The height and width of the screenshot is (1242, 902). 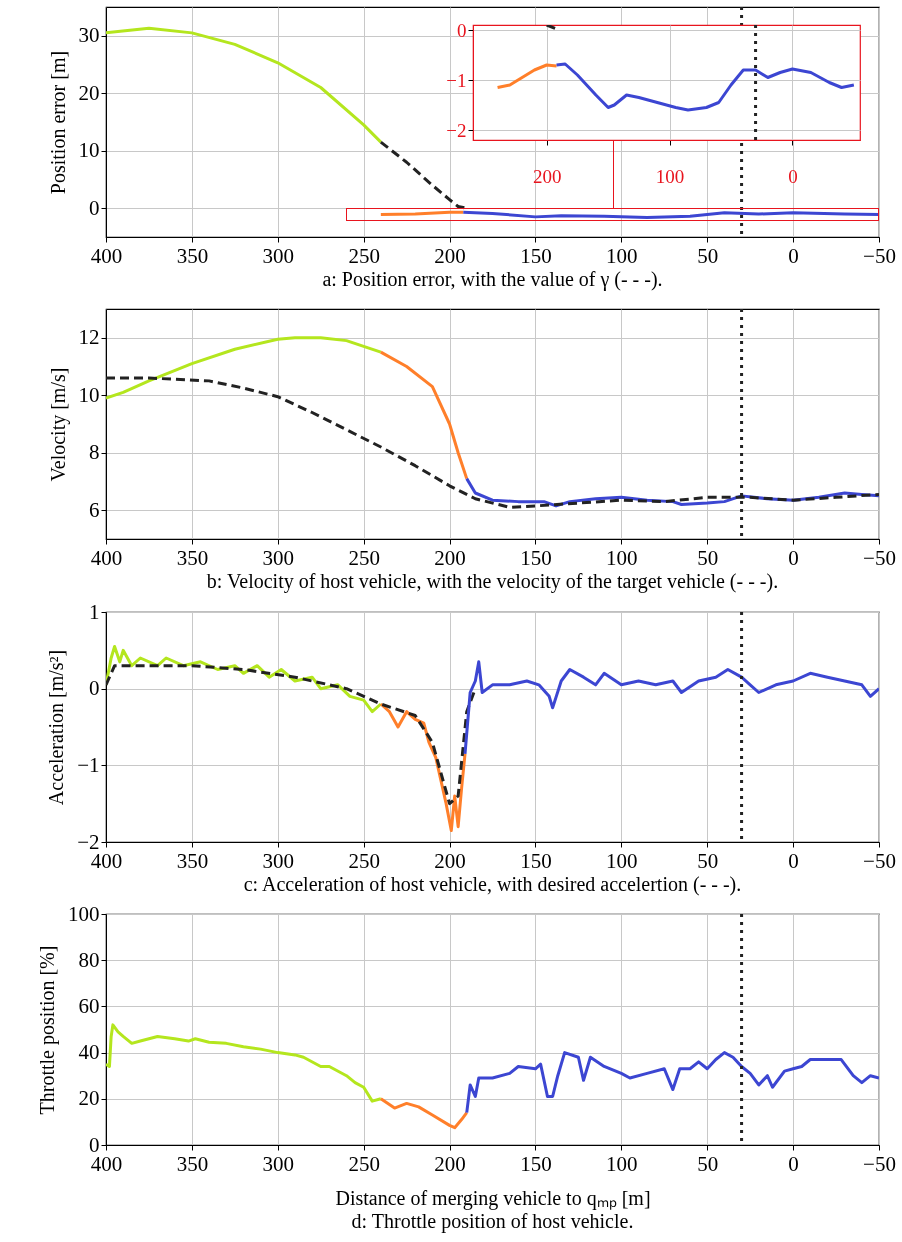 I want to click on y-tick-label: 100, so click(x=84, y=913).